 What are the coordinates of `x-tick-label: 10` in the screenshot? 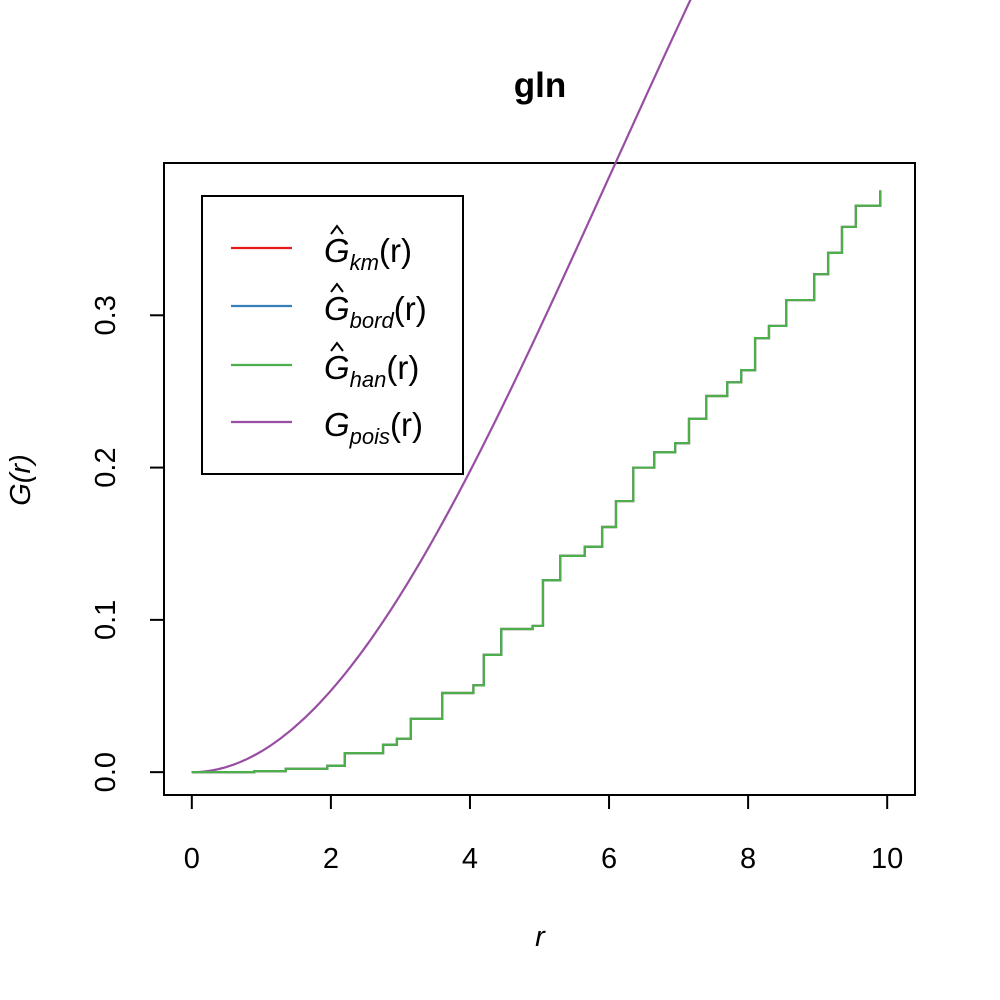 It's located at (887, 859).